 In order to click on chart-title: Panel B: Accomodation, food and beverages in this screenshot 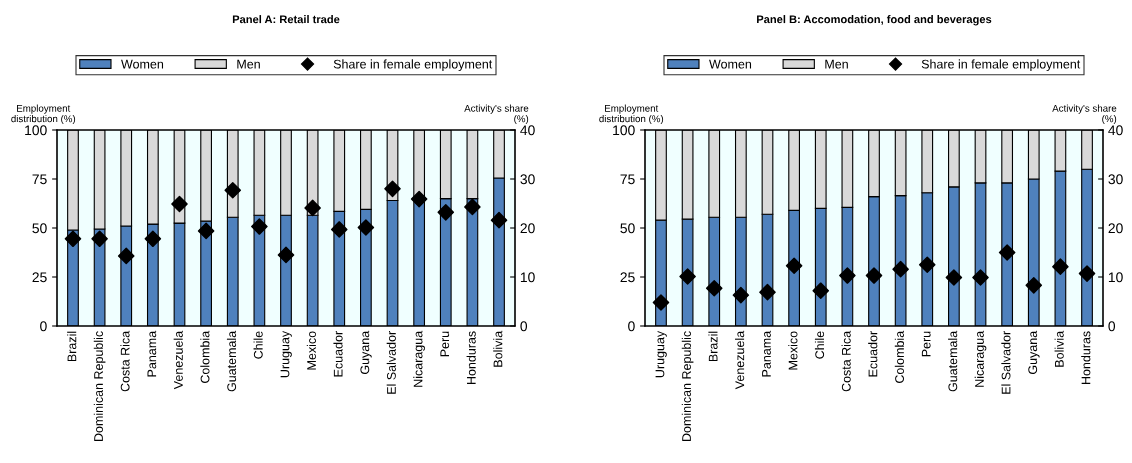, I will do `click(874, 20)`.